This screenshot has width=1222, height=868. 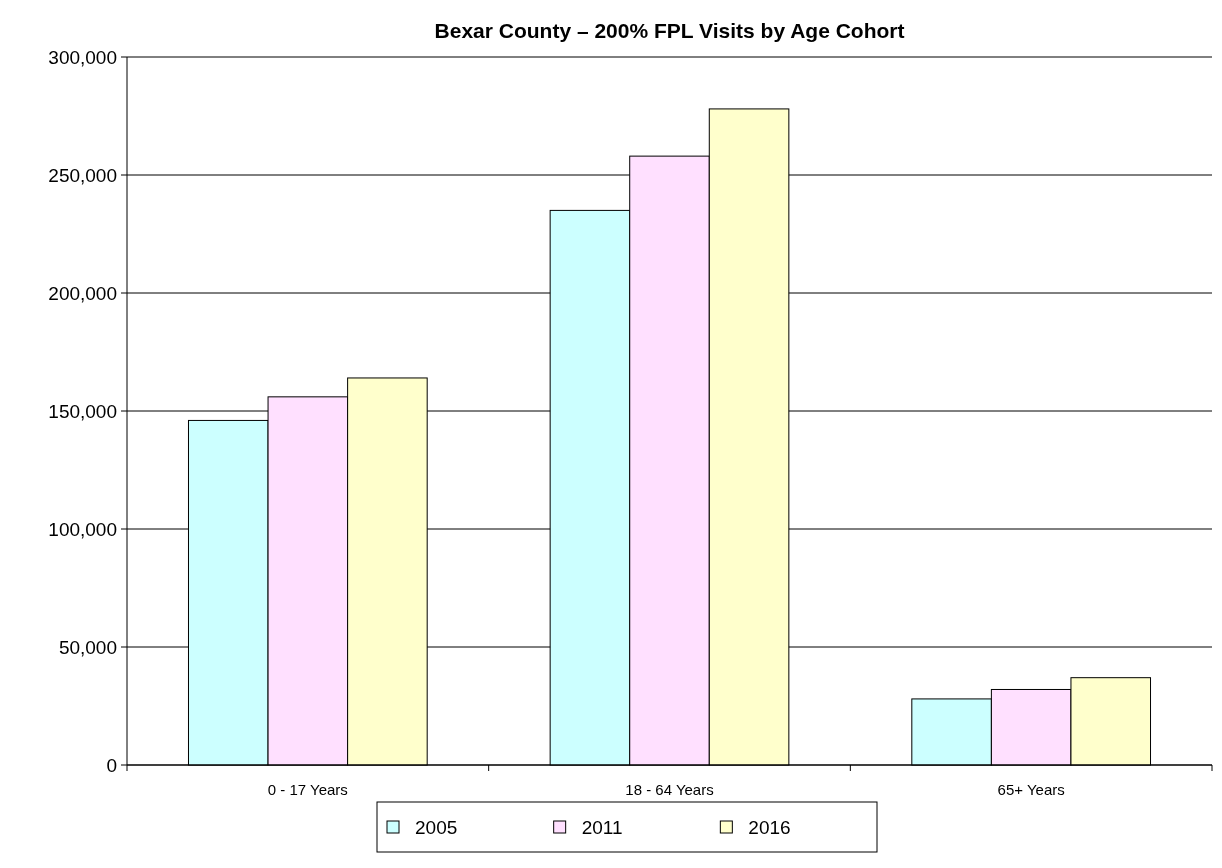 What do you see at coordinates (769, 827) in the screenshot?
I see `legend-label: 2016` at bounding box center [769, 827].